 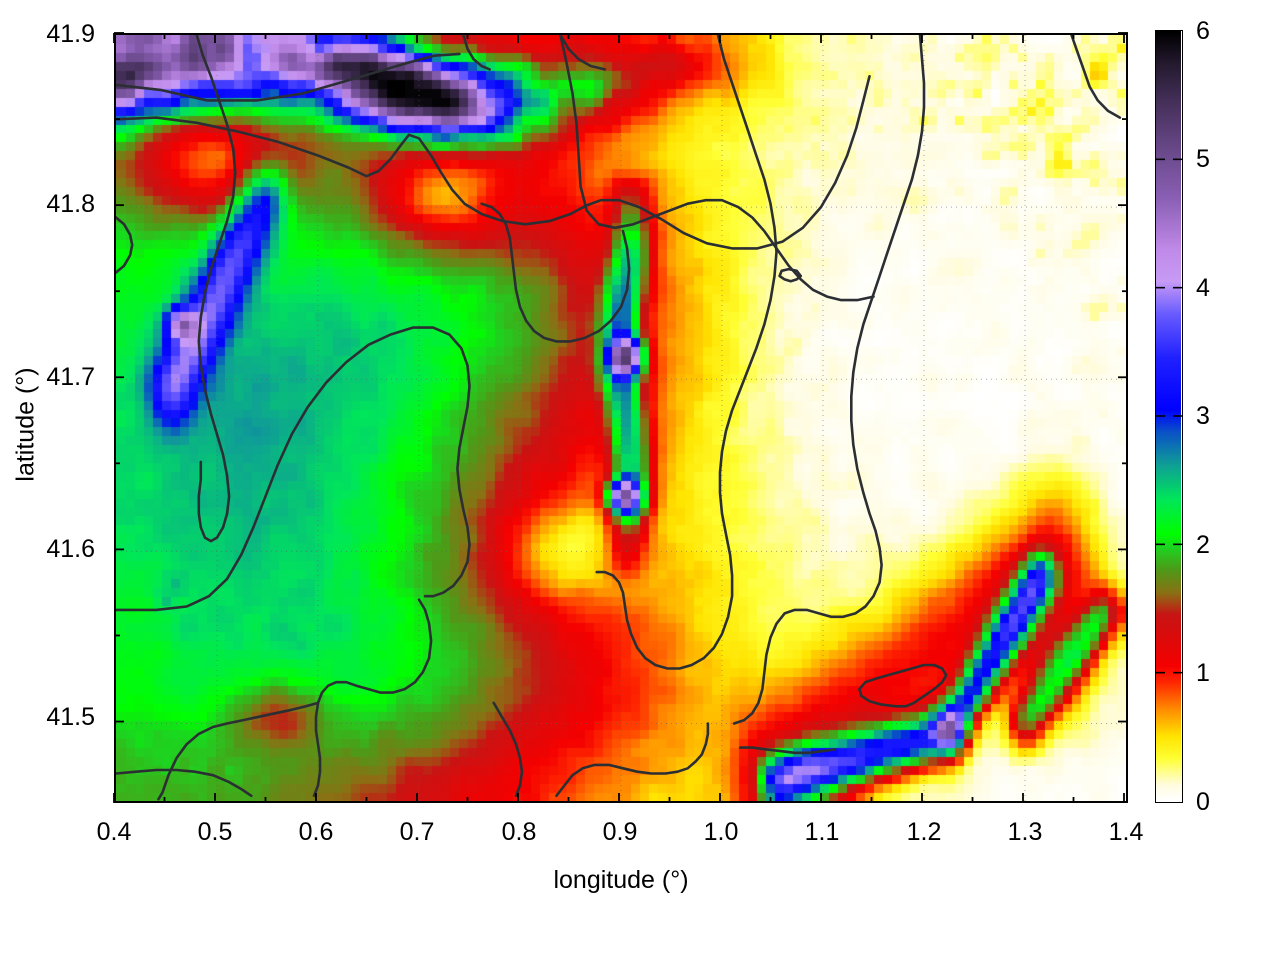 I want to click on y-axis-title-text: latitude (°), so click(x=25, y=424).